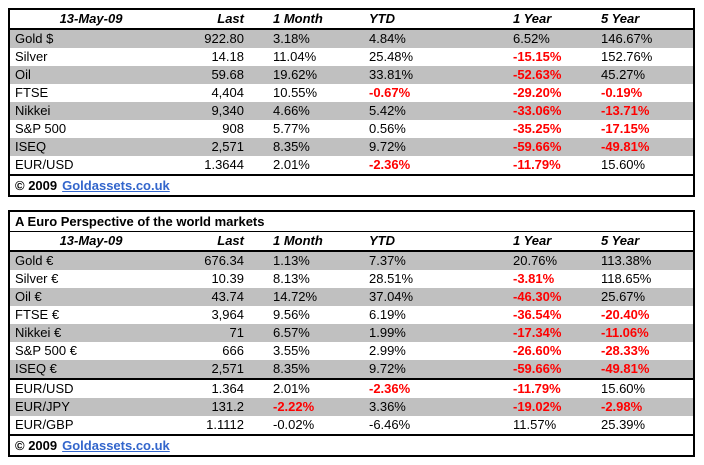 This screenshot has width=704, height=465. What do you see at coordinates (291, 128) in the screenshot?
I see `cell-1month: 5.77%` at bounding box center [291, 128].